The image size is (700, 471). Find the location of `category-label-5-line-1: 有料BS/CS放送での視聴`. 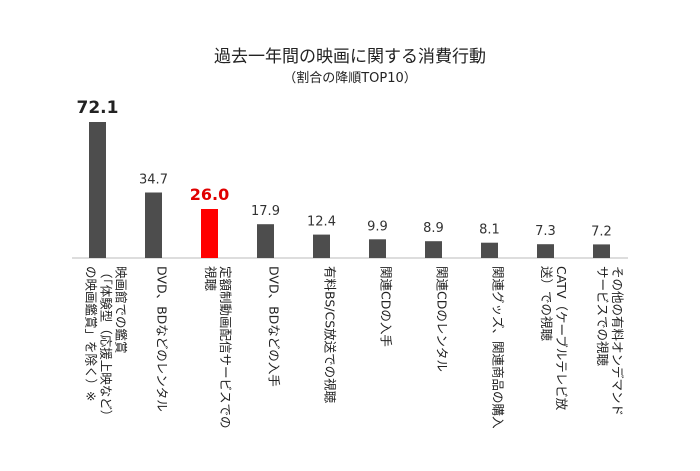

category-label-5-line-1: 有料BS/CS放送での視聴 is located at coordinates (330, 335).